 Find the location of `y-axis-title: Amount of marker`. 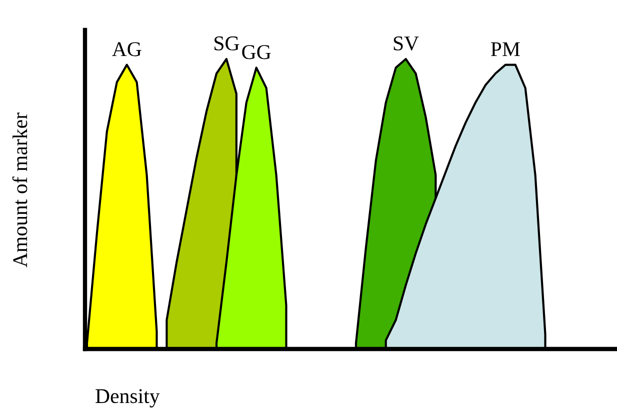

y-axis-title: Amount of marker is located at coordinates (20, 190).